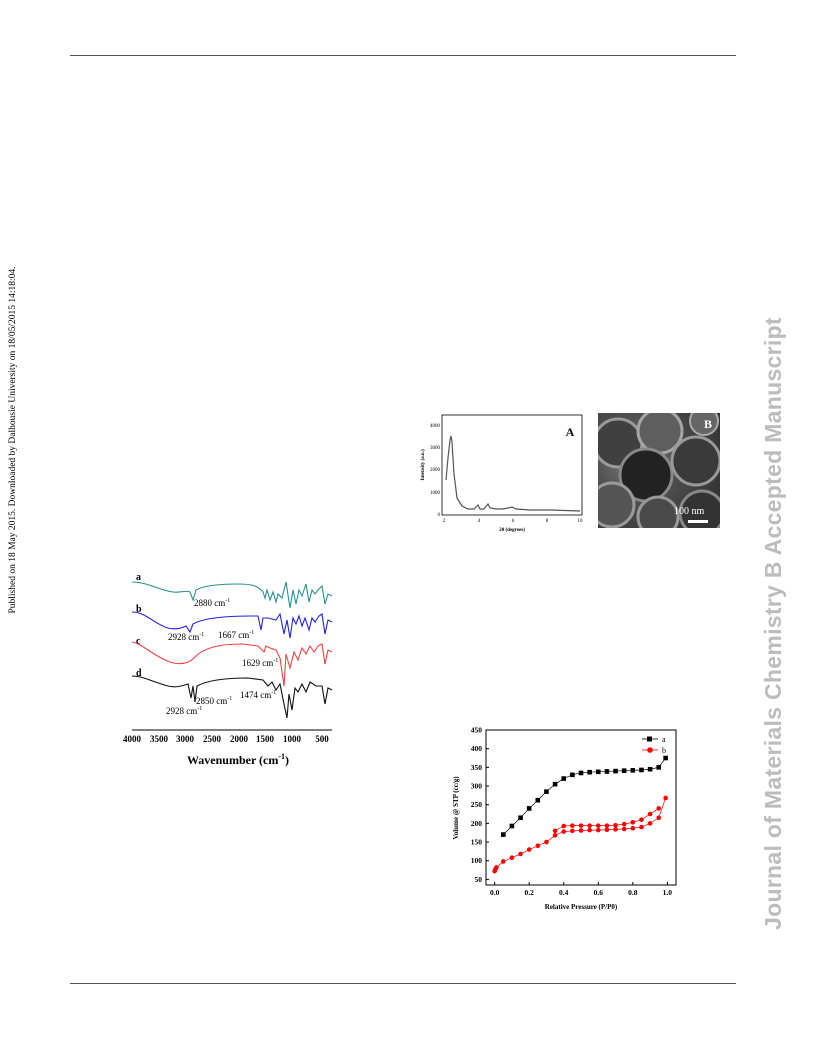  Describe the element at coordinates (292, 739) in the screenshot. I see `ftir-x-tick: 1000` at that location.